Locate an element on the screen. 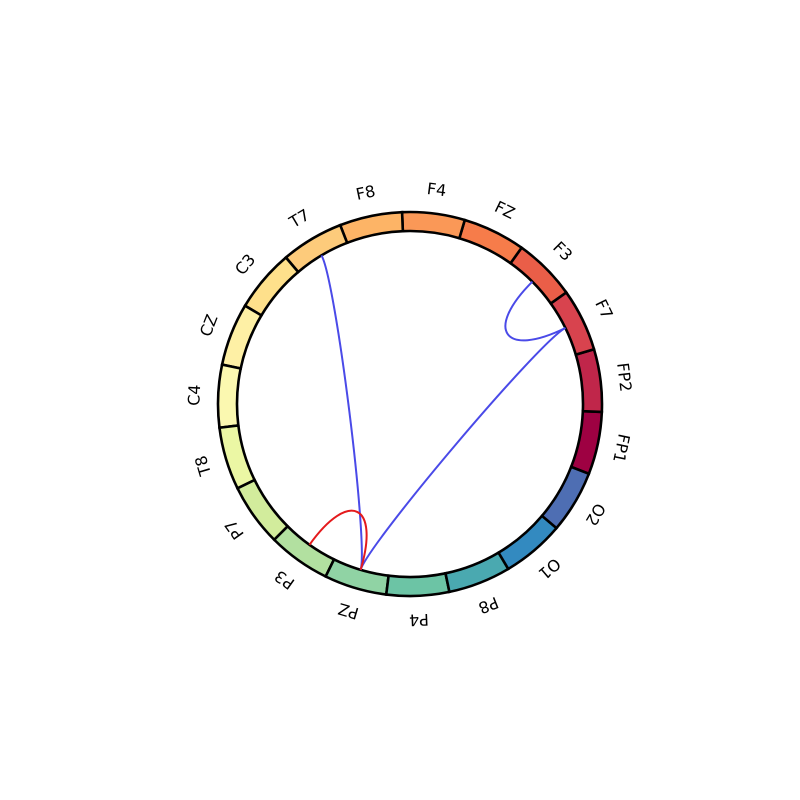 The image size is (800, 800). node-label-fz: FZ is located at coordinates (505, 210).